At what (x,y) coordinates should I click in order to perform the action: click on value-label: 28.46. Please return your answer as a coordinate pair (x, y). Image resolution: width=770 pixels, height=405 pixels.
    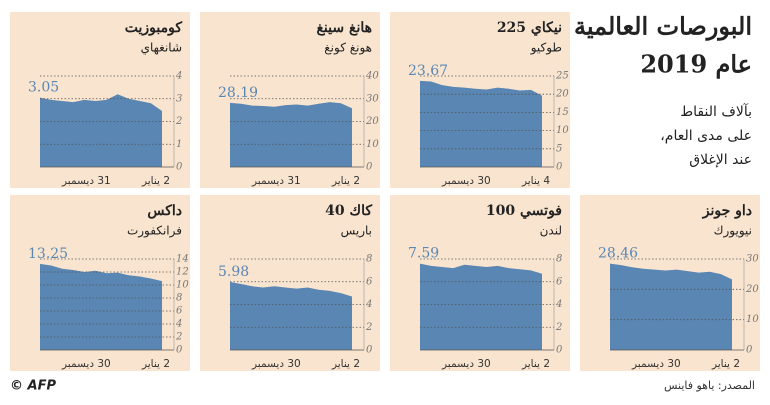
    Looking at the image, I should click on (618, 254).